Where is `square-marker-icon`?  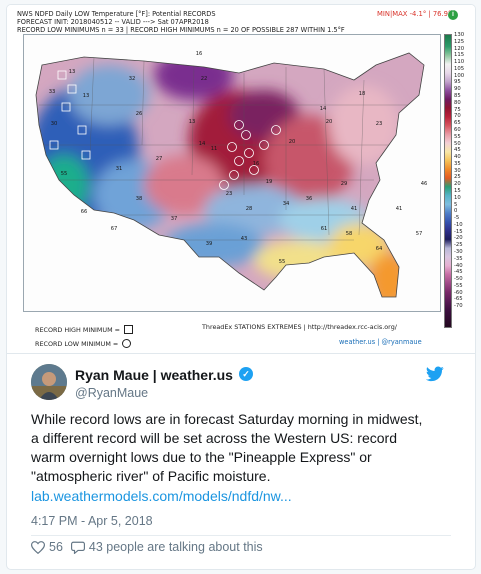 square-marker-icon is located at coordinates (128, 329).